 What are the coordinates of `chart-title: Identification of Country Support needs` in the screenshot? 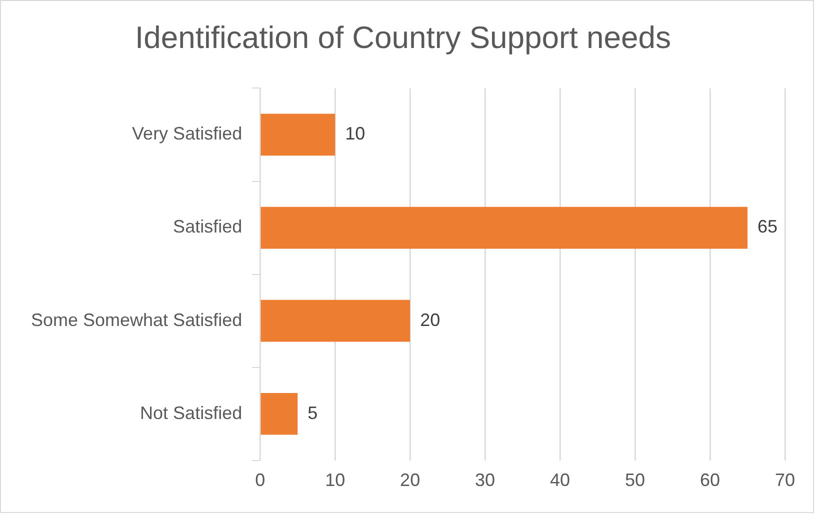 It's located at (403, 38).